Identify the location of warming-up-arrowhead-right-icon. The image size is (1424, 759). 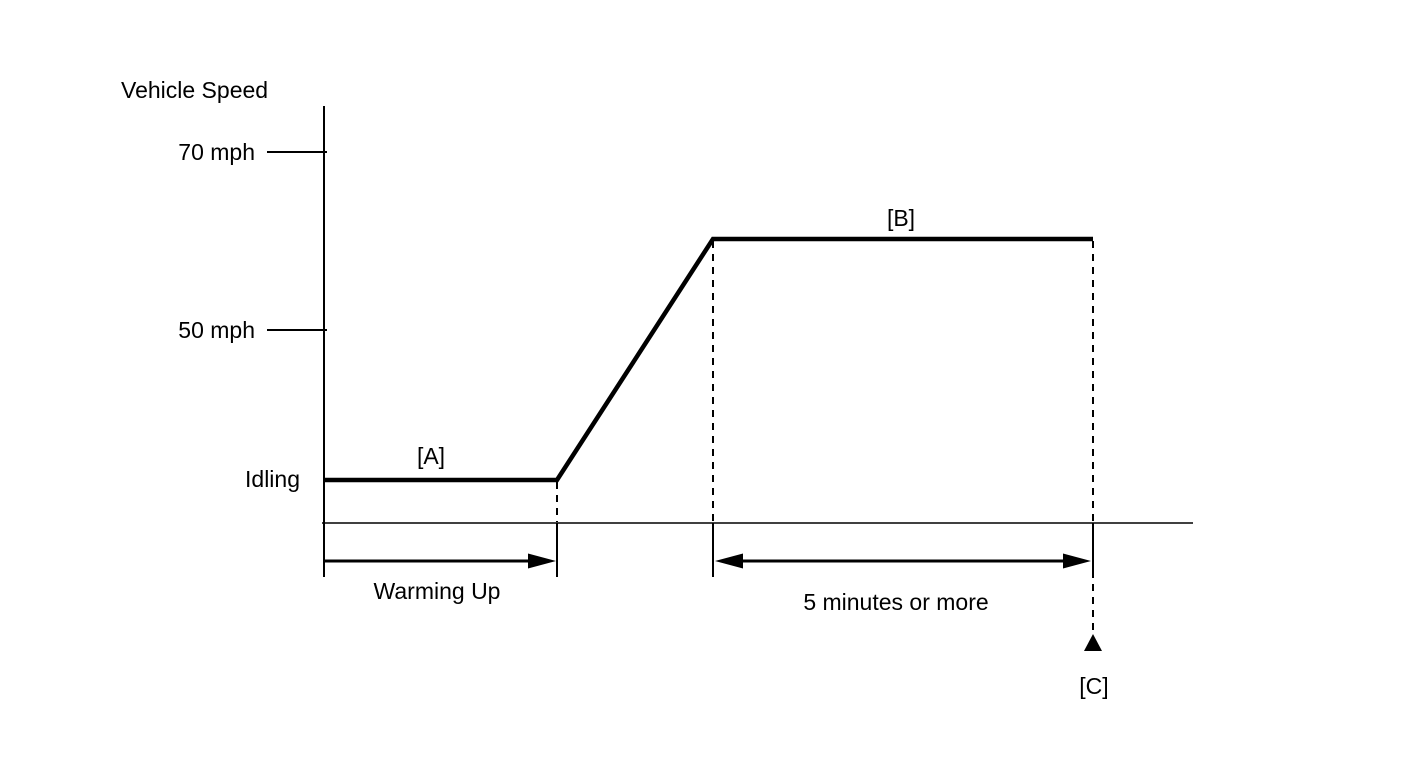
(542, 561).